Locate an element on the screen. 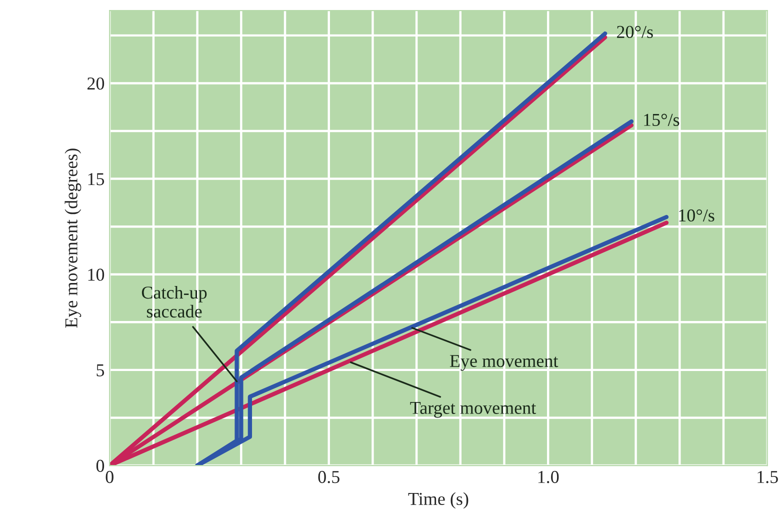 The height and width of the screenshot is (529, 783). y-tick-label: 5 is located at coordinates (100, 370).